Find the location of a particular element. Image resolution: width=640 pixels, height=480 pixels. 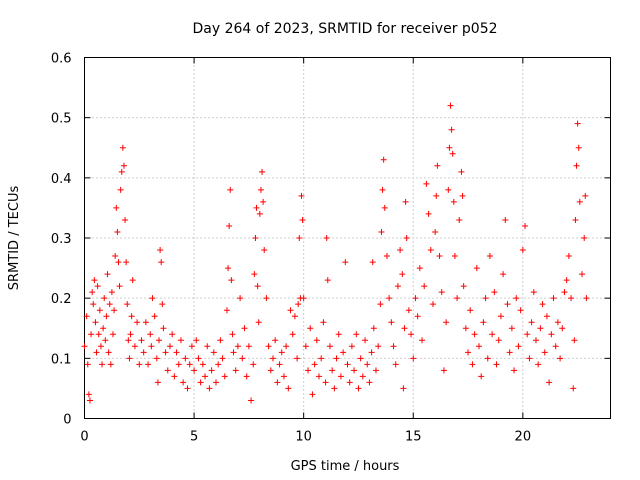

y-tick-label: 0.1 is located at coordinates (61, 359).